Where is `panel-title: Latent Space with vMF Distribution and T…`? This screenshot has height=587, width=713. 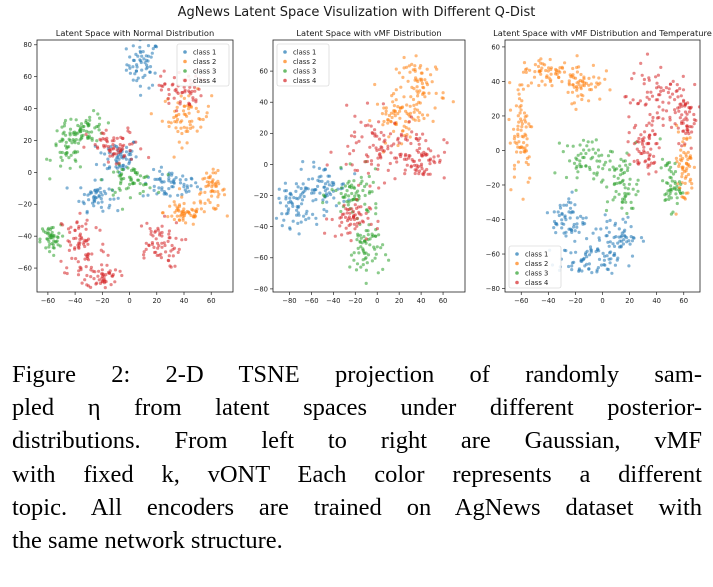 panel-title: Latent Space with vMF Distribution and T… is located at coordinates (602, 33).